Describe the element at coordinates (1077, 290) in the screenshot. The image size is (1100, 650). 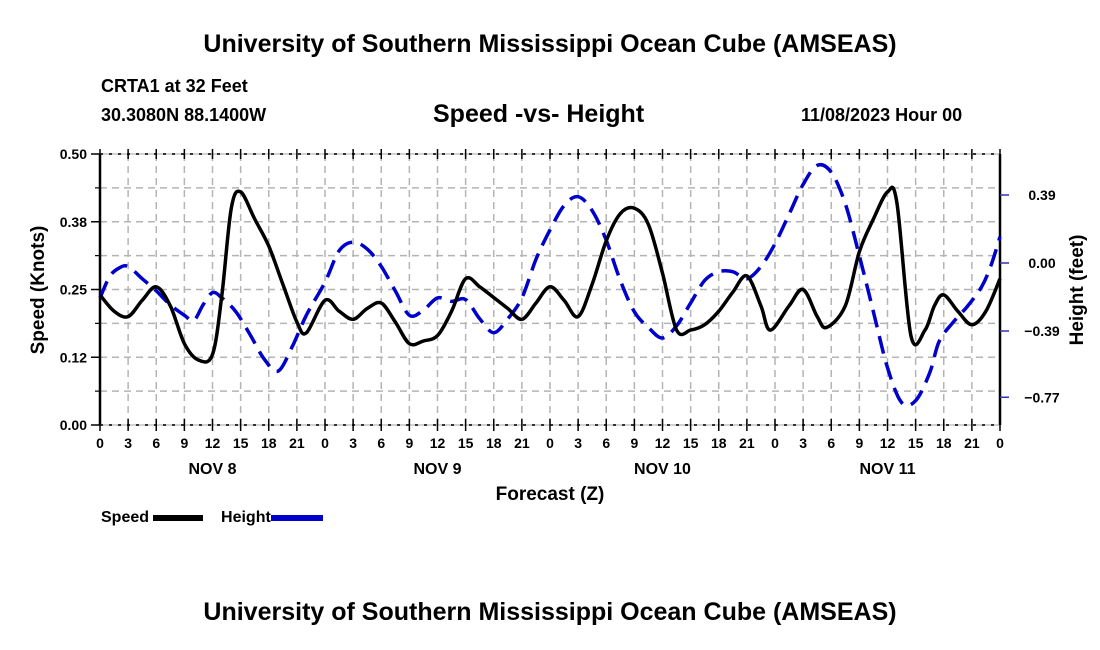
I see `y2-axis-label: Height (feet)` at that location.